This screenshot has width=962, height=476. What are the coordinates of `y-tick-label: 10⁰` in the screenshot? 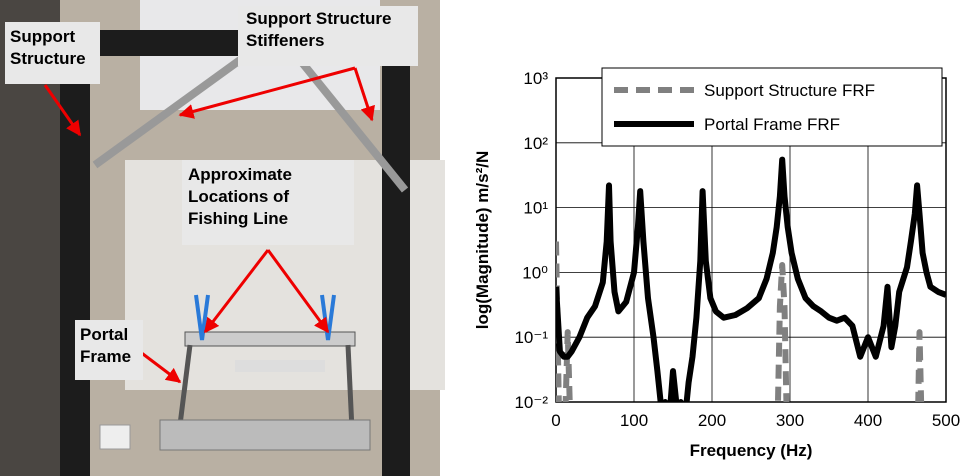 It's located at (535, 272).